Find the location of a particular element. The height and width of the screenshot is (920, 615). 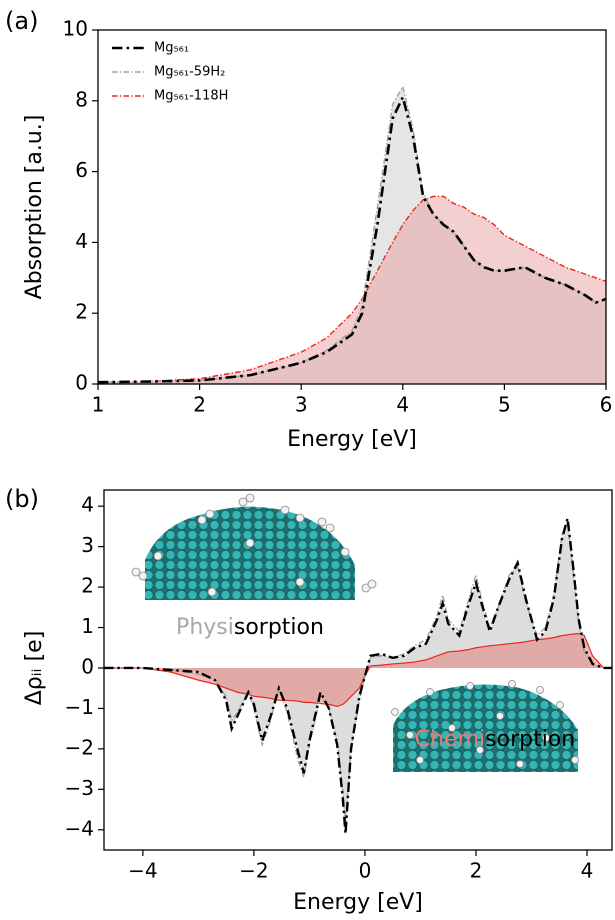

annotation: Chemisorption is located at coordinates (495, 739).